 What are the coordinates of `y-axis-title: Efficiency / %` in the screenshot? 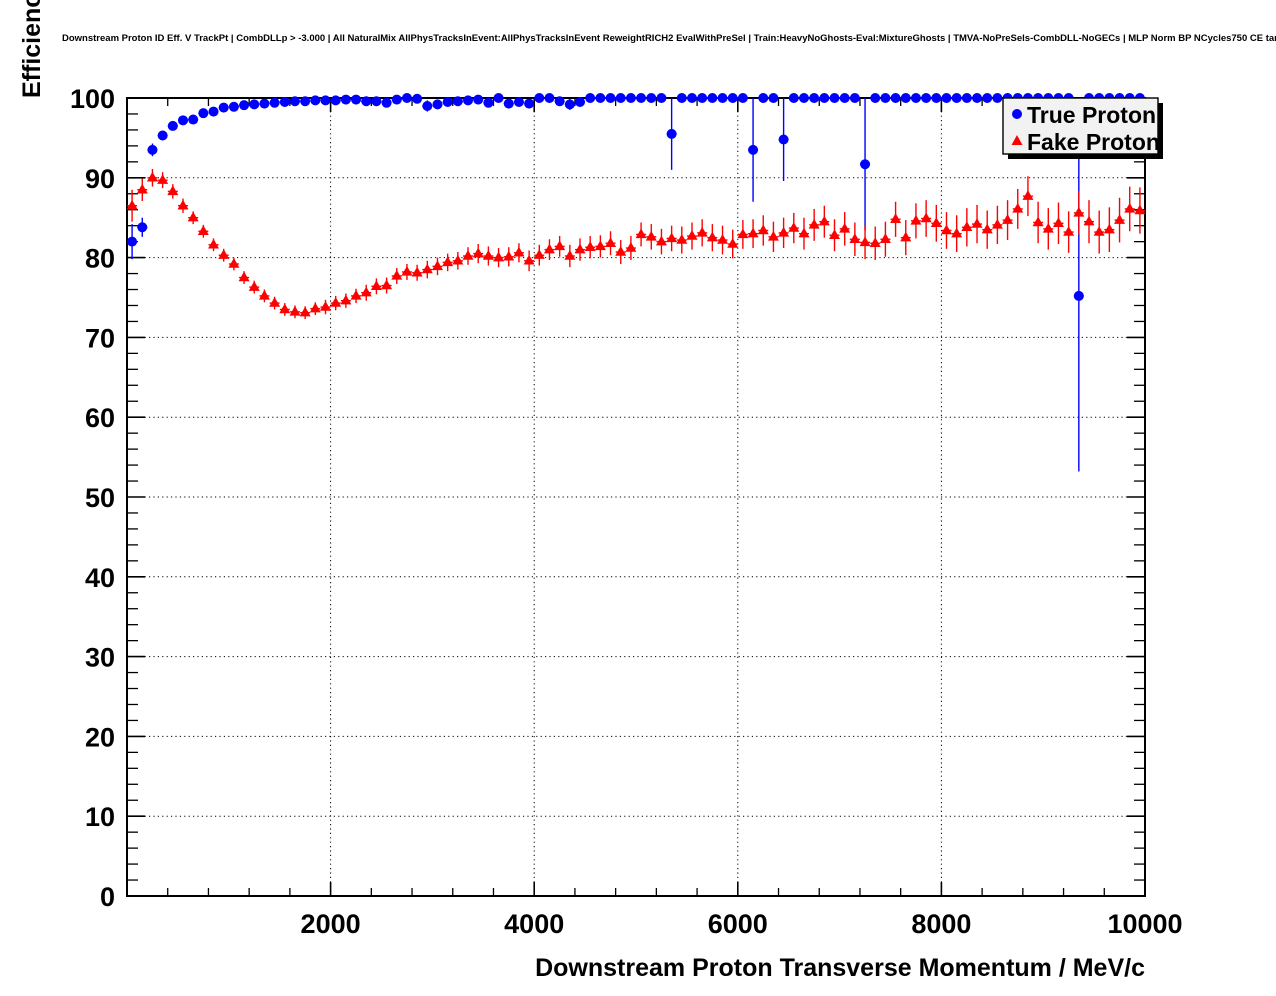 It's located at (32, 49).